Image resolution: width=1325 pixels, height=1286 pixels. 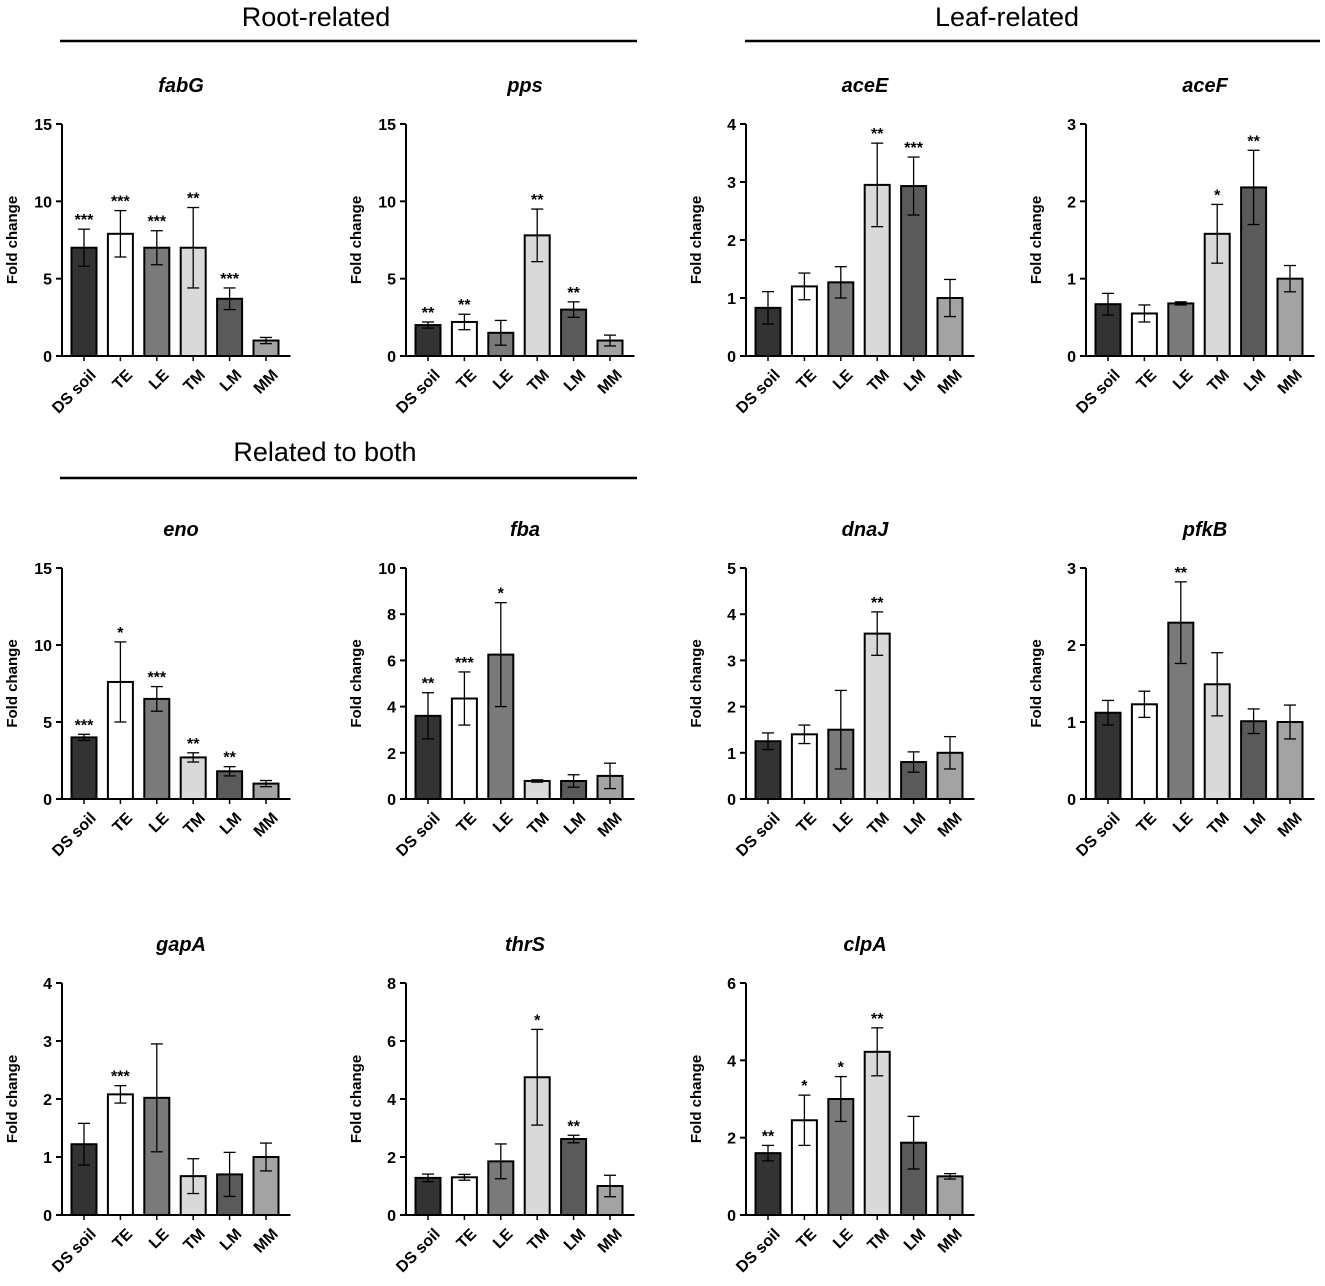 What do you see at coordinates (525, 530) in the screenshot?
I see `chart-title: fba` at bounding box center [525, 530].